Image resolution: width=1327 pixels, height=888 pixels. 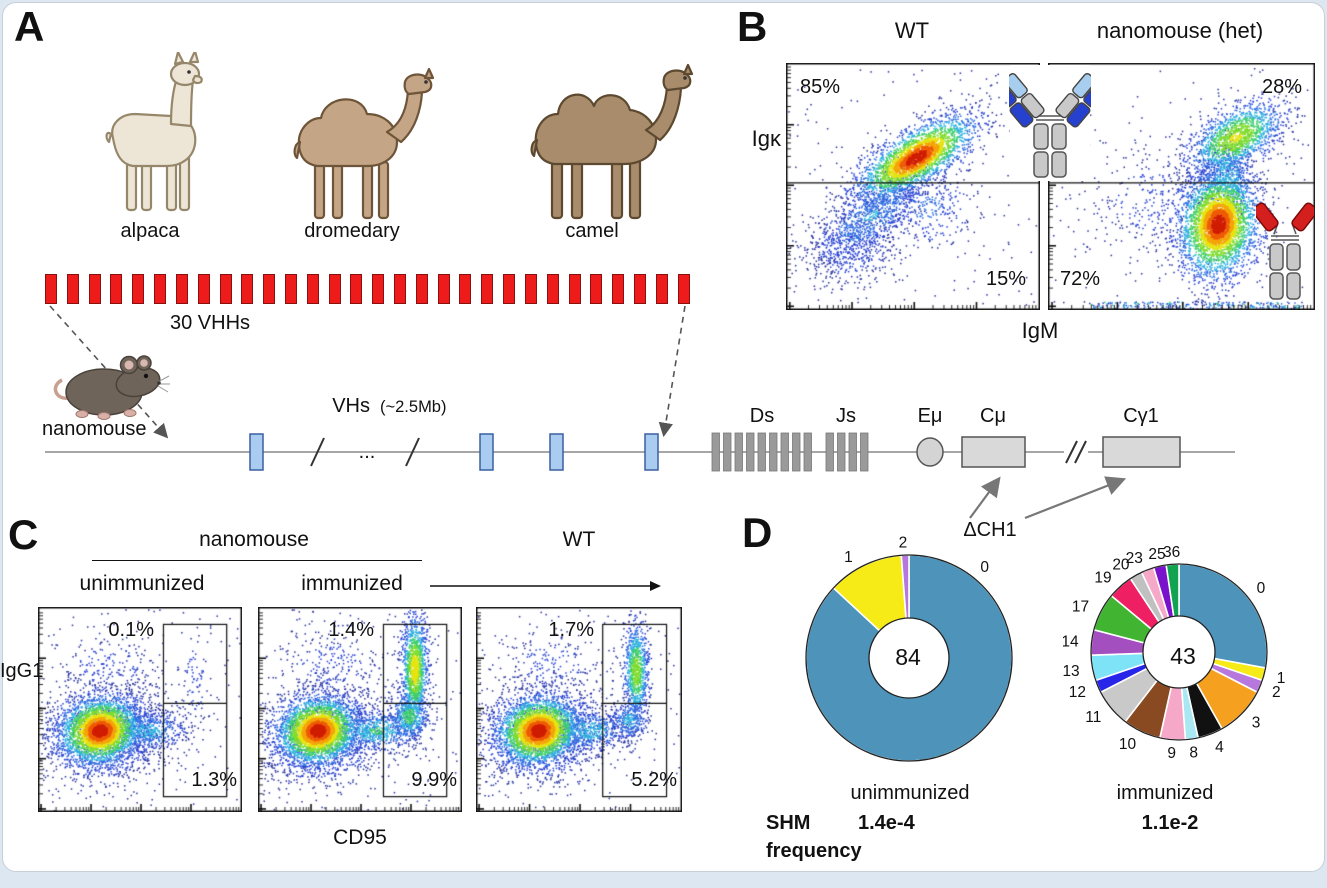 I want to click on vhh-gene-row, so click(x=367, y=289).